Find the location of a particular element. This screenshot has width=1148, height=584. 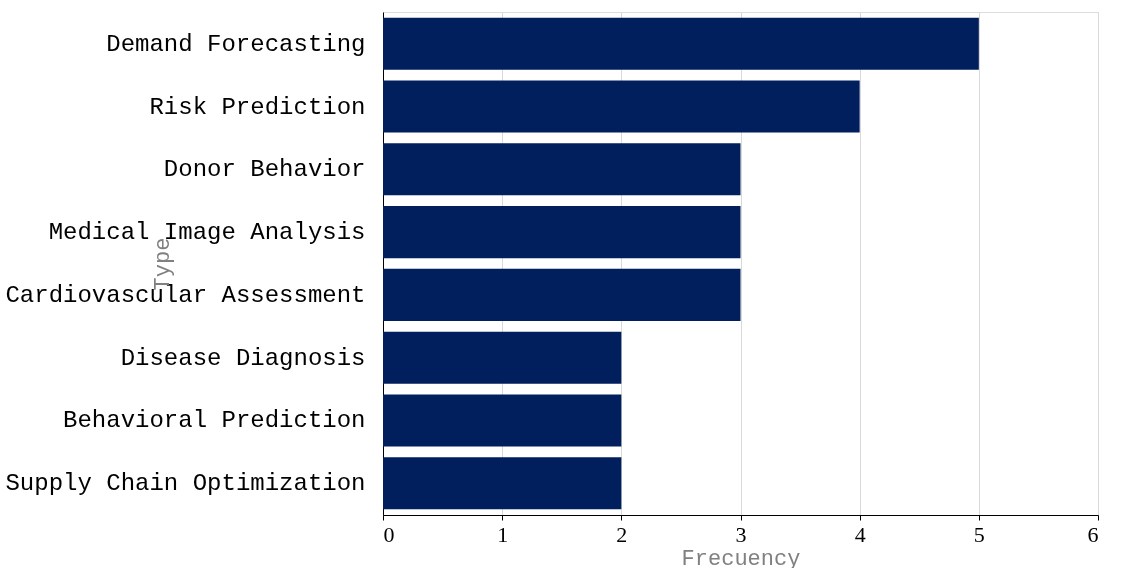

y-tick-label: Risk Prediction is located at coordinates (257, 107).